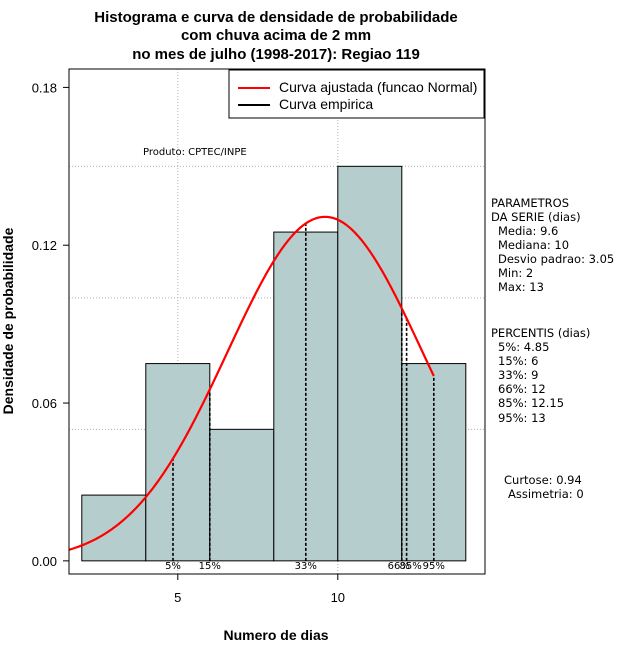 The height and width of the screenshot is (660, 640). What do you see at coordinates (275, 635) in the screenshot?
I see `x-axis-label: Numero de dias` at bounding box center [275, 635].